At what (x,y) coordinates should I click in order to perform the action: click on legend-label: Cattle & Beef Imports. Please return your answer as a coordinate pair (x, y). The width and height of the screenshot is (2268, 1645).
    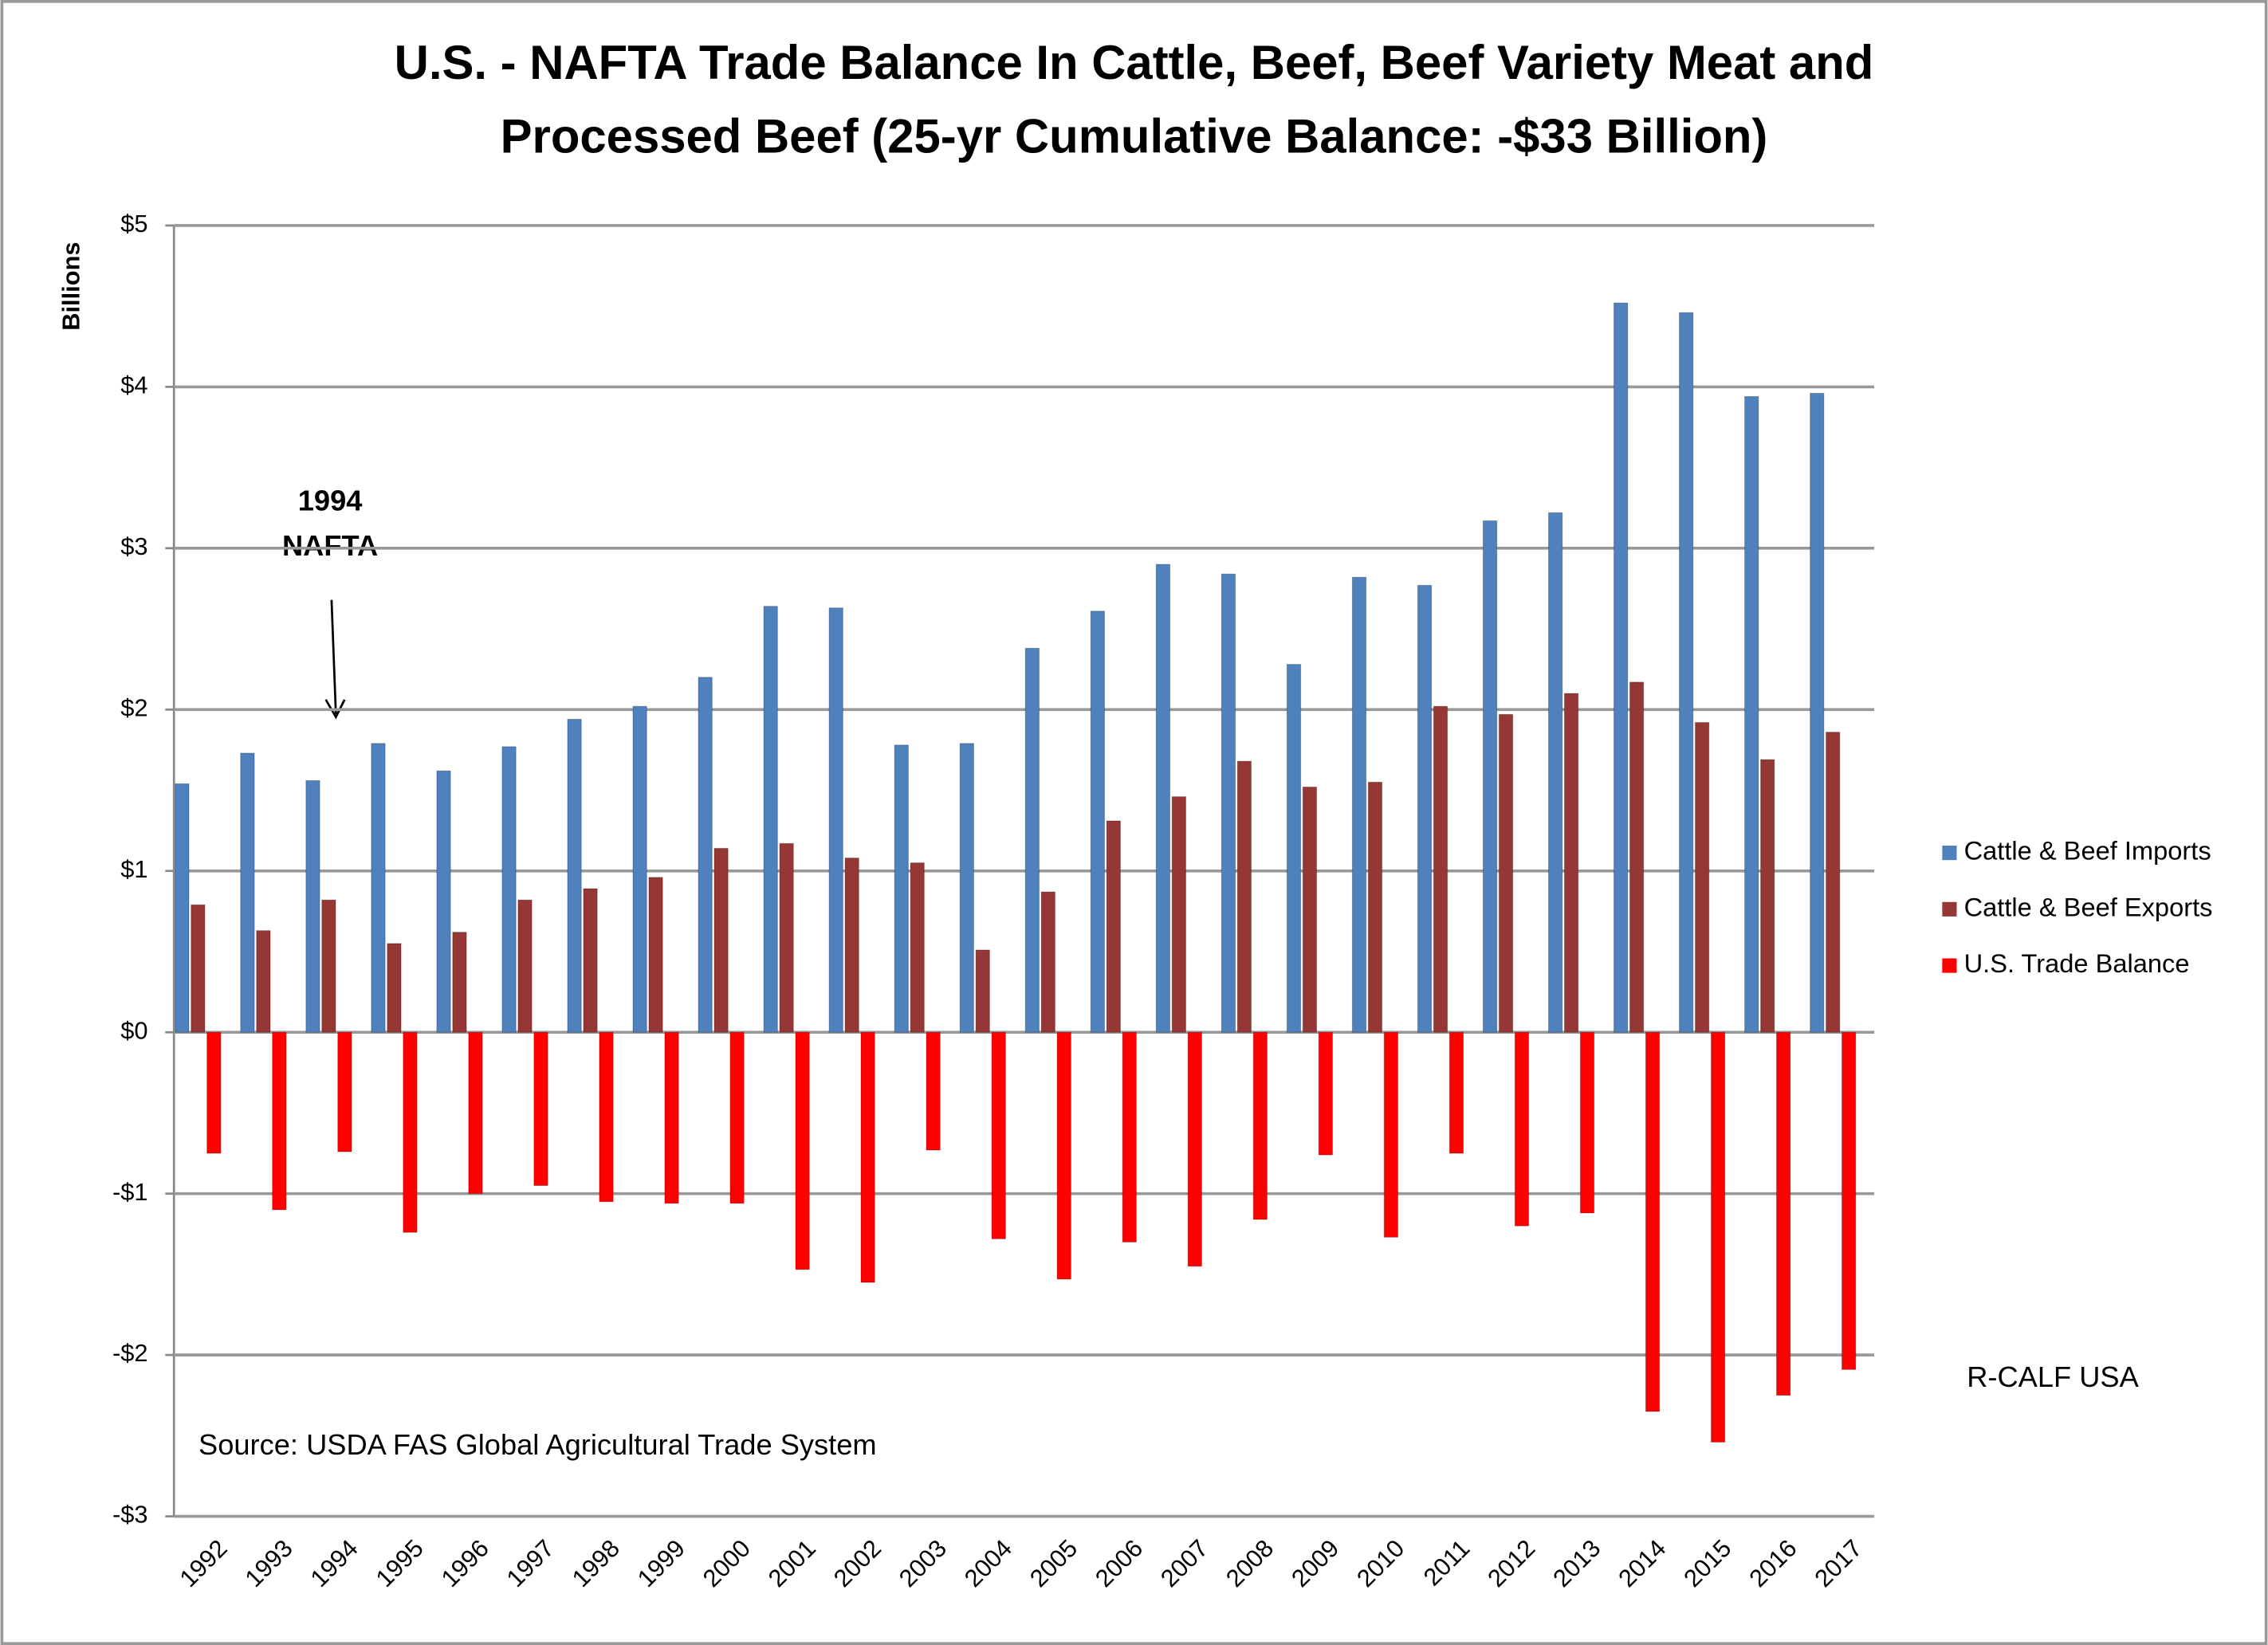
    Looking at the image, I should click on (2087, 851).